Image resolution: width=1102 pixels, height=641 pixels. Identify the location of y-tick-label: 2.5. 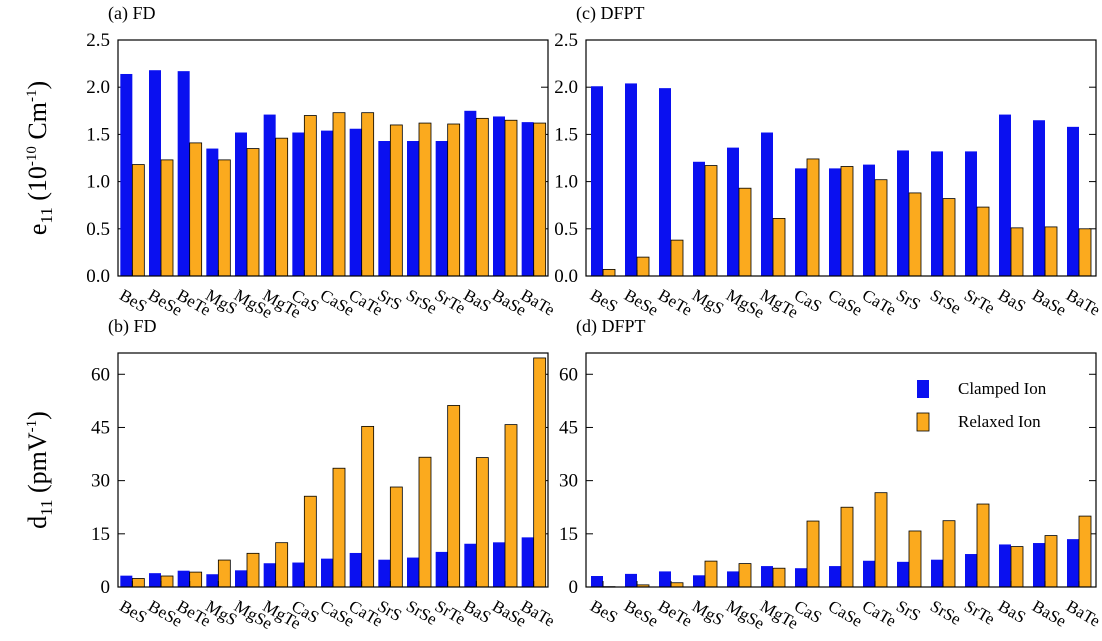
(566, 40).